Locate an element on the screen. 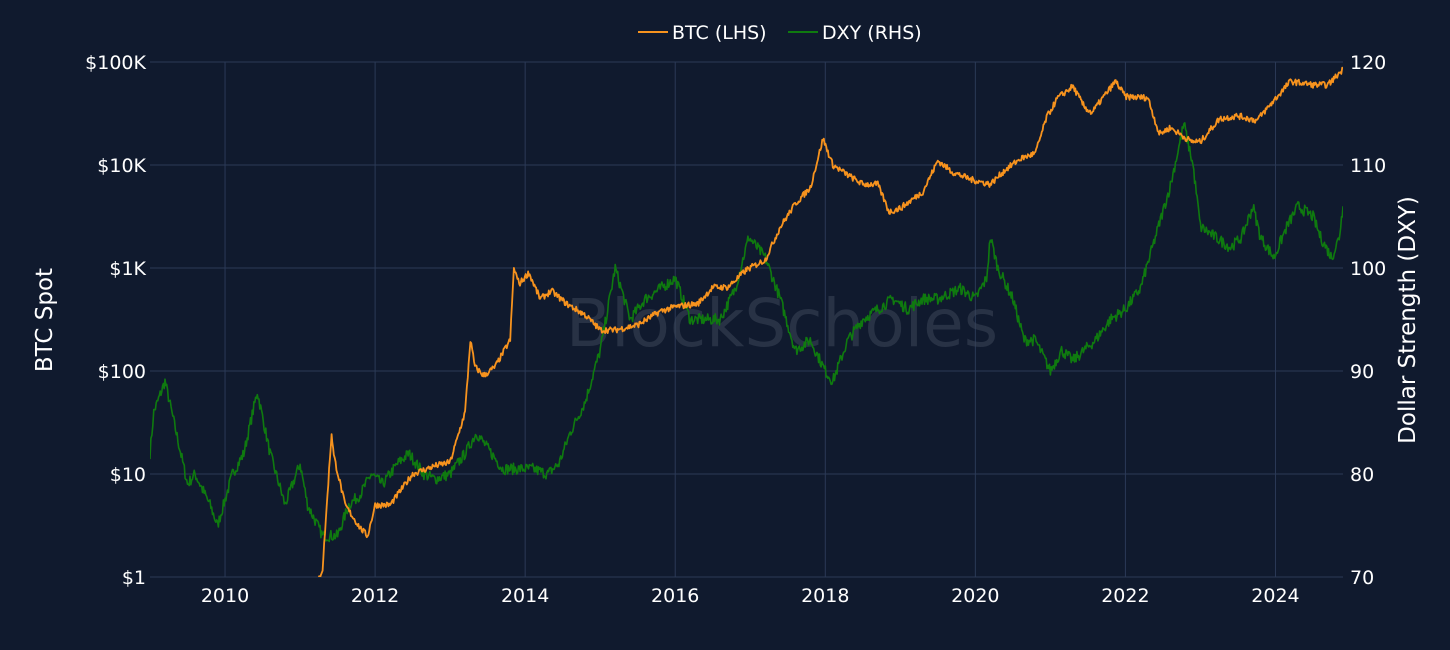 The width and height of the screenshot is (1450, 650). watermark-text: BlockScholes is located at coordinates (782, 323).